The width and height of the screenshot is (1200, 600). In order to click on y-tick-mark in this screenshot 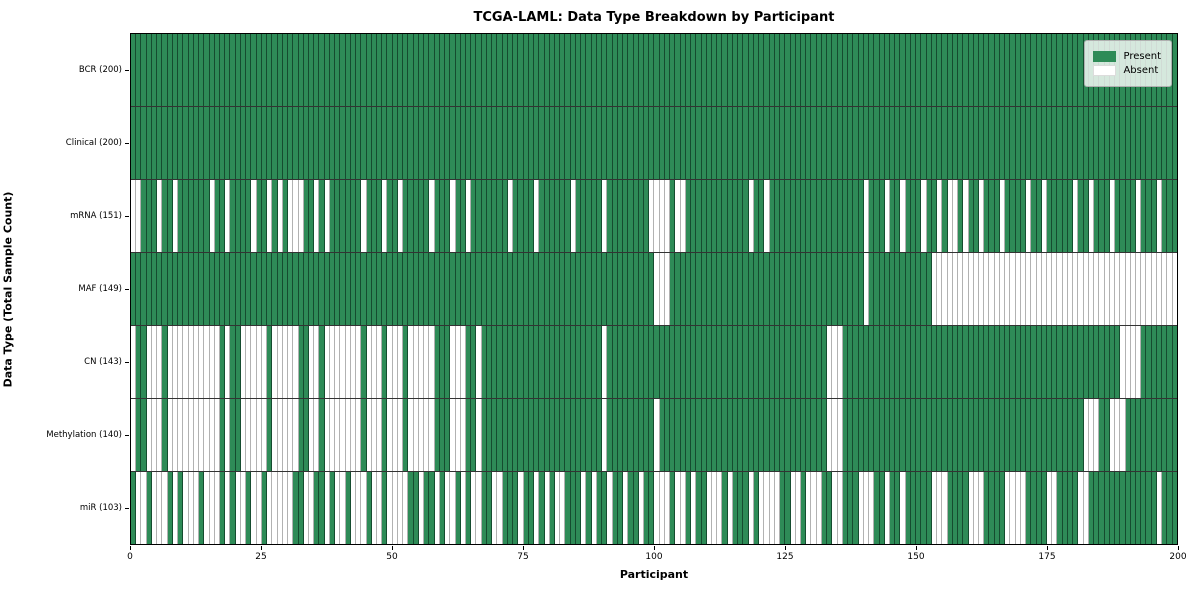, I will do `click(127, 509)`.